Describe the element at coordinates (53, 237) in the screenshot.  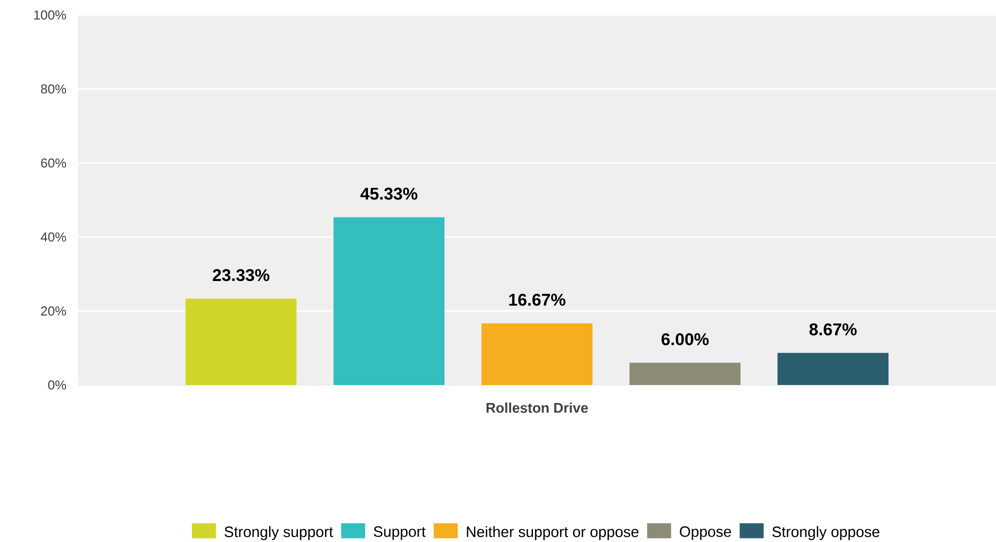
I see `y-tick-label: 40%` at that location.